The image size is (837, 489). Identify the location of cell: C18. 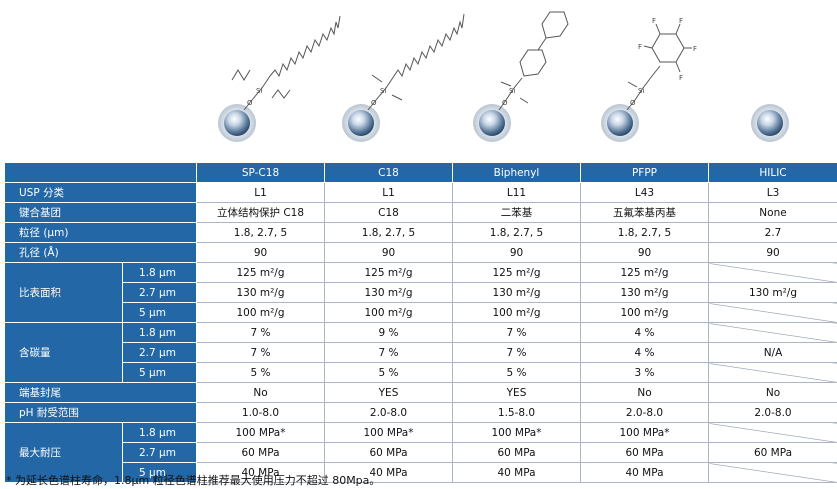
(388, 212).